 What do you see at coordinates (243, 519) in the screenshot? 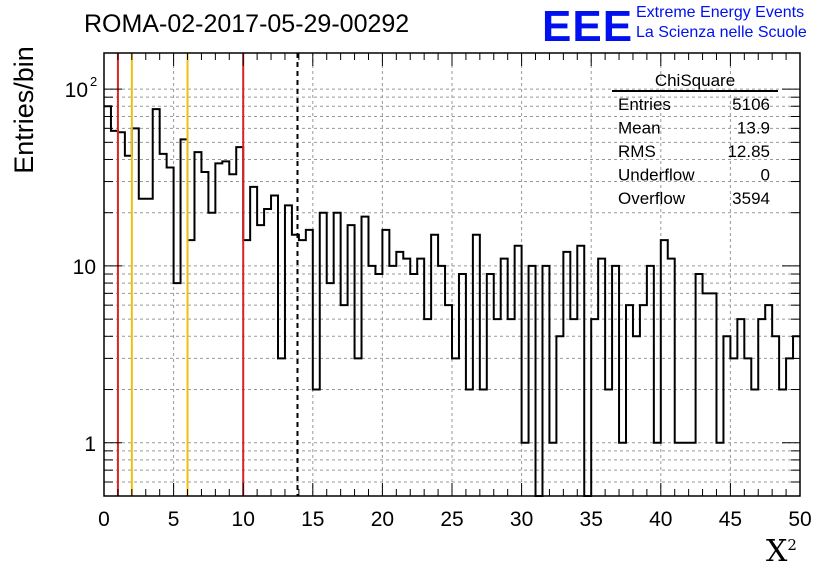
I see `x-tick-label: 10` at bounding box center [243, 519].